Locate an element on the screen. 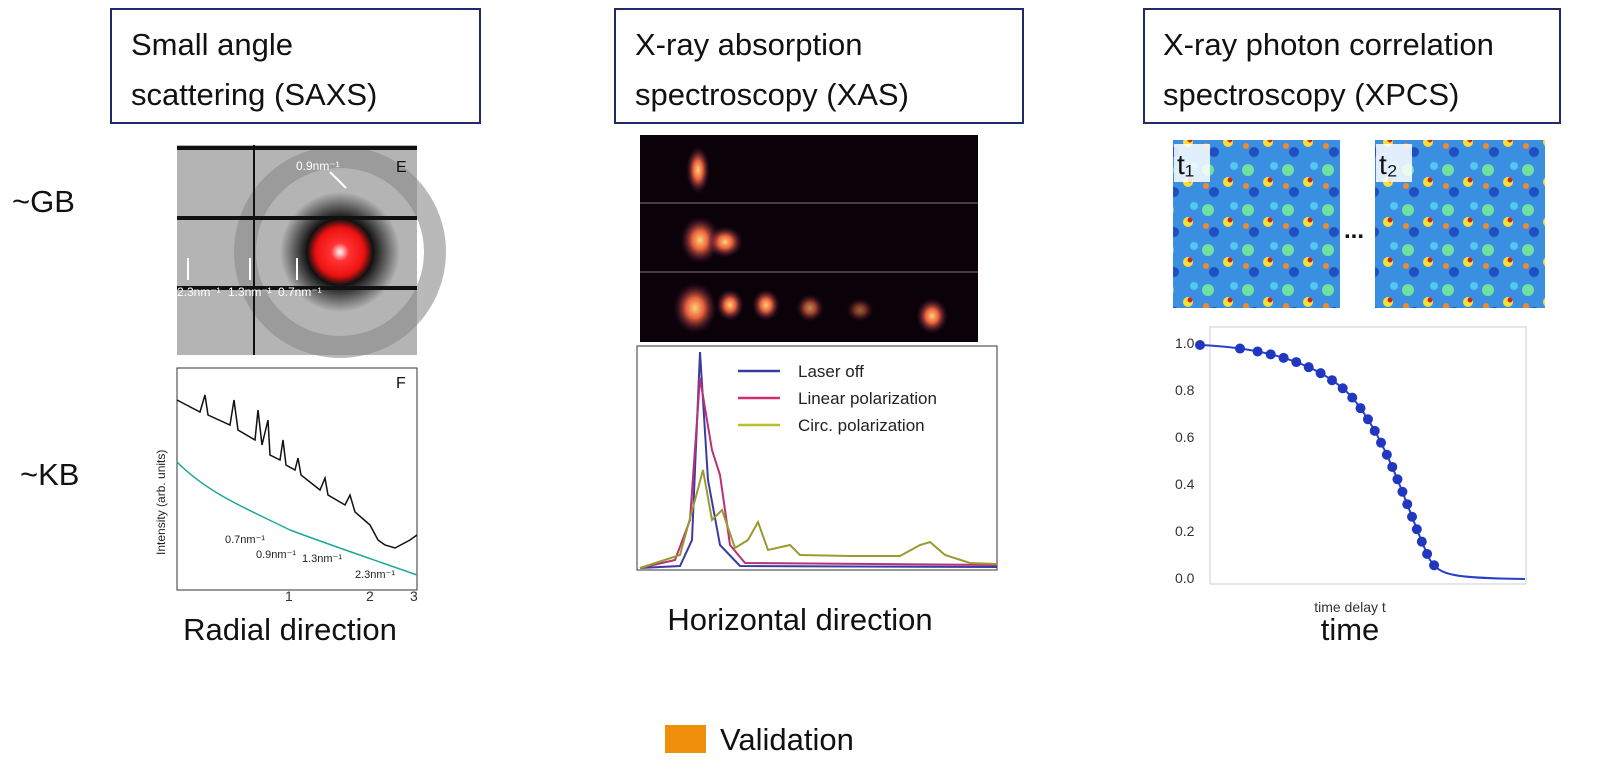  axis-label: time delay t is located at coordinates (1350, 607).